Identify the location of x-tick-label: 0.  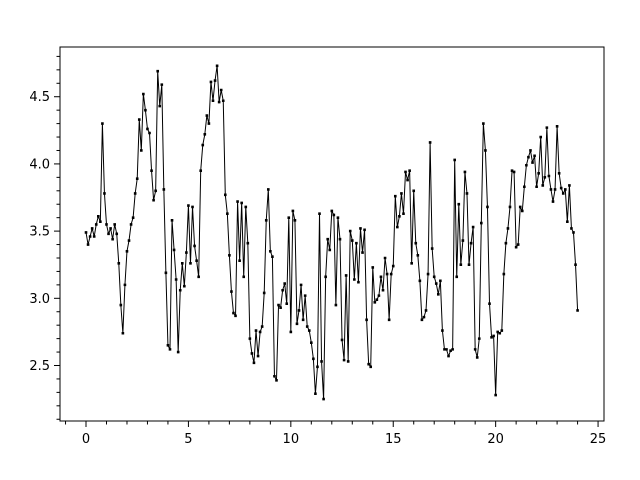
(86, 439).